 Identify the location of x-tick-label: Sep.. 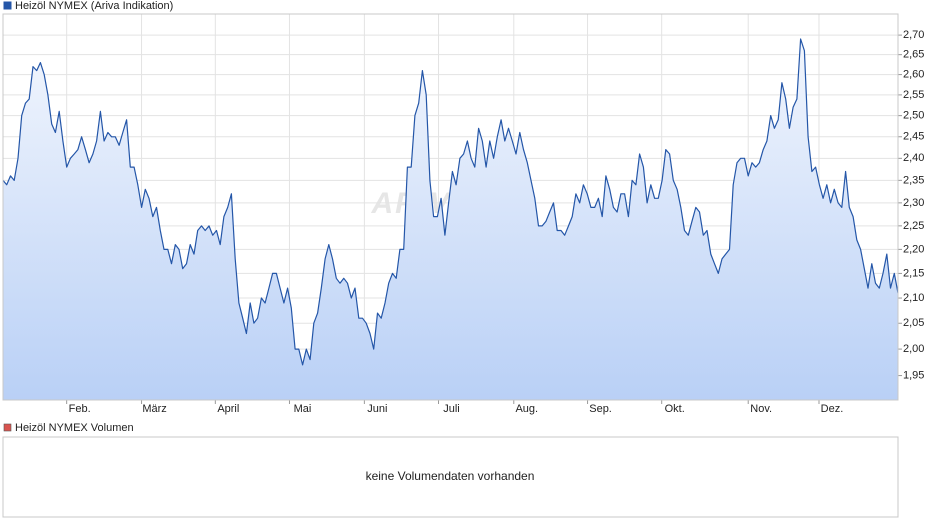
(600, 409).